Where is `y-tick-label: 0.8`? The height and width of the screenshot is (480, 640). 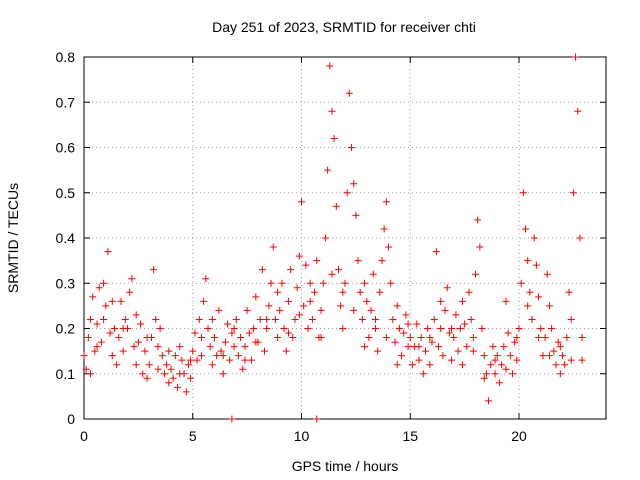 y-tick-label: 0.8 is located at coordinates (66, 57).